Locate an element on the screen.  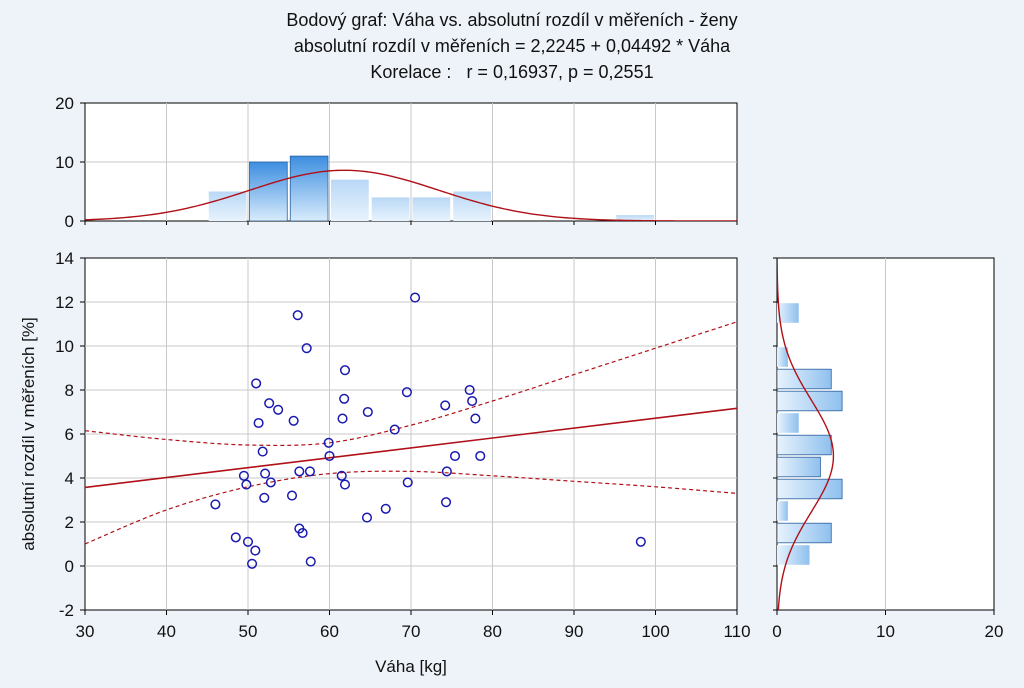
regression-line is located at coordinates (411, 448).